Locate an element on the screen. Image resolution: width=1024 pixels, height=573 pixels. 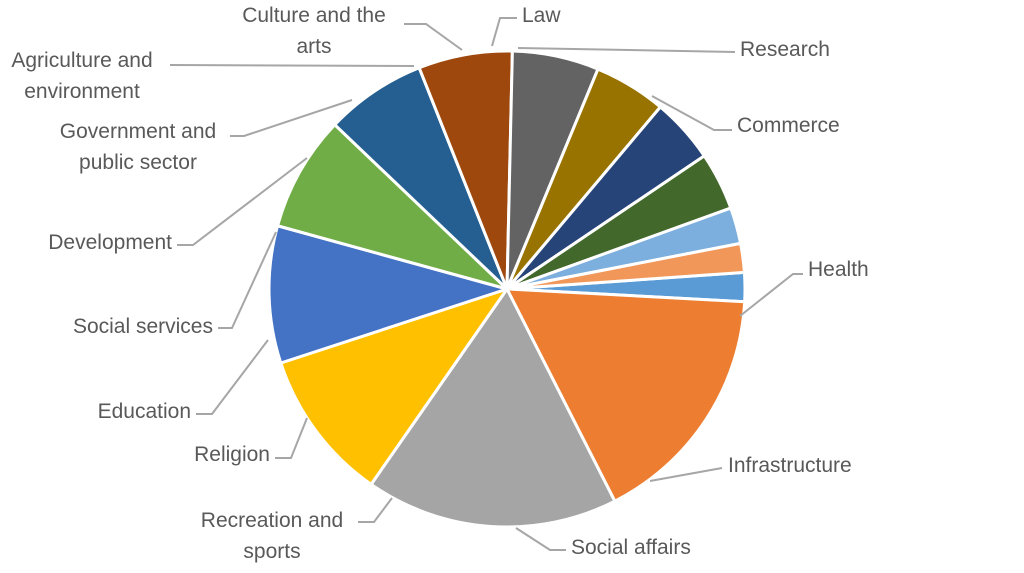
leader-line-health is located at coordinates (771, 295).